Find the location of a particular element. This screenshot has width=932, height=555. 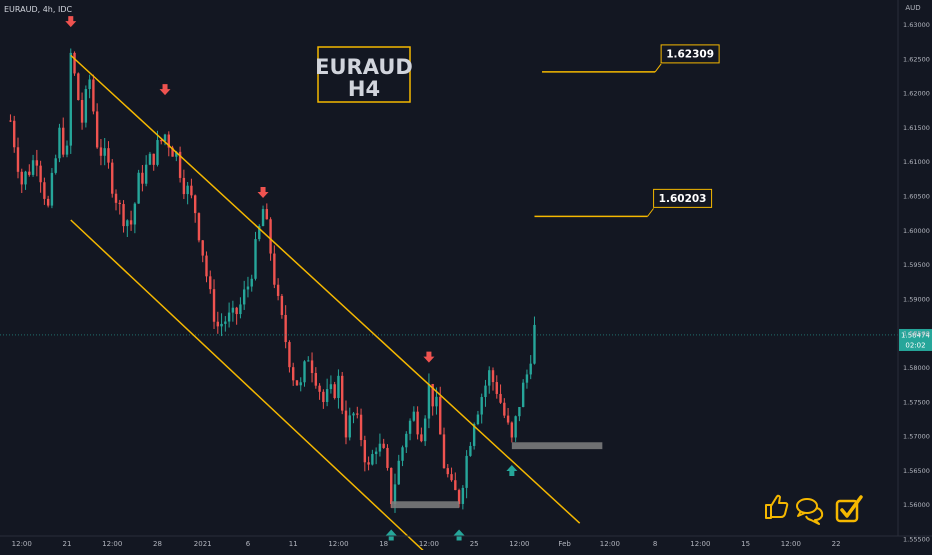

price-tick-label: 1.62500 is located at coordinates (916, 59).